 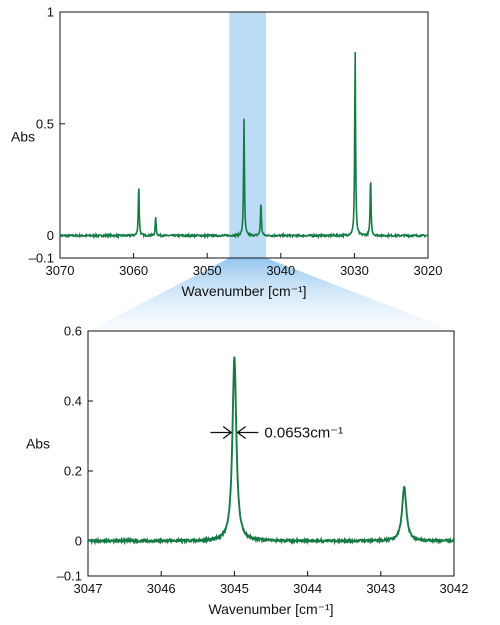 What do you see at coordinates (307, 588) in the screenshot?
I see `x-tick-label: 3044` at bounding box center [307, 588].